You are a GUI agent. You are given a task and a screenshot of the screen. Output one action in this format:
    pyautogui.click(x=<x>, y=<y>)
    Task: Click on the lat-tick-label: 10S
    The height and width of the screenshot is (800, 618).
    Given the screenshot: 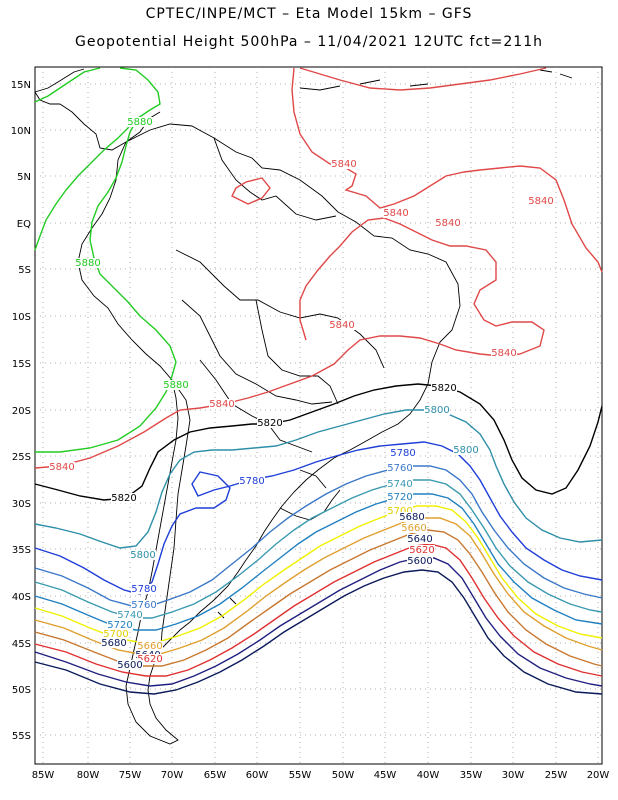 What is the action you would take?
    pyautogui.click(x=21, y=317)
    